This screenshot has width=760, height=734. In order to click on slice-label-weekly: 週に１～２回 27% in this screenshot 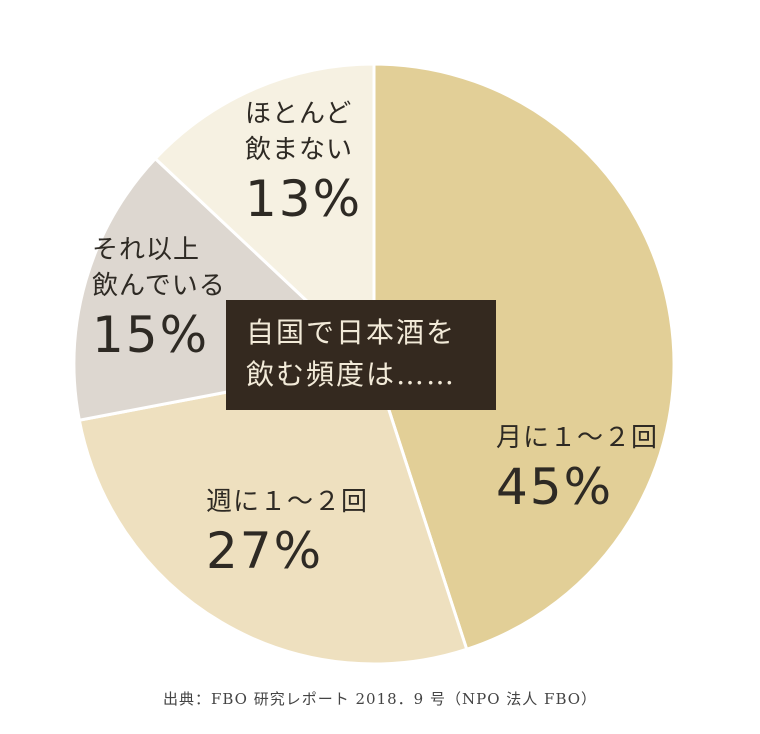, I will do `click(287, 533)`.